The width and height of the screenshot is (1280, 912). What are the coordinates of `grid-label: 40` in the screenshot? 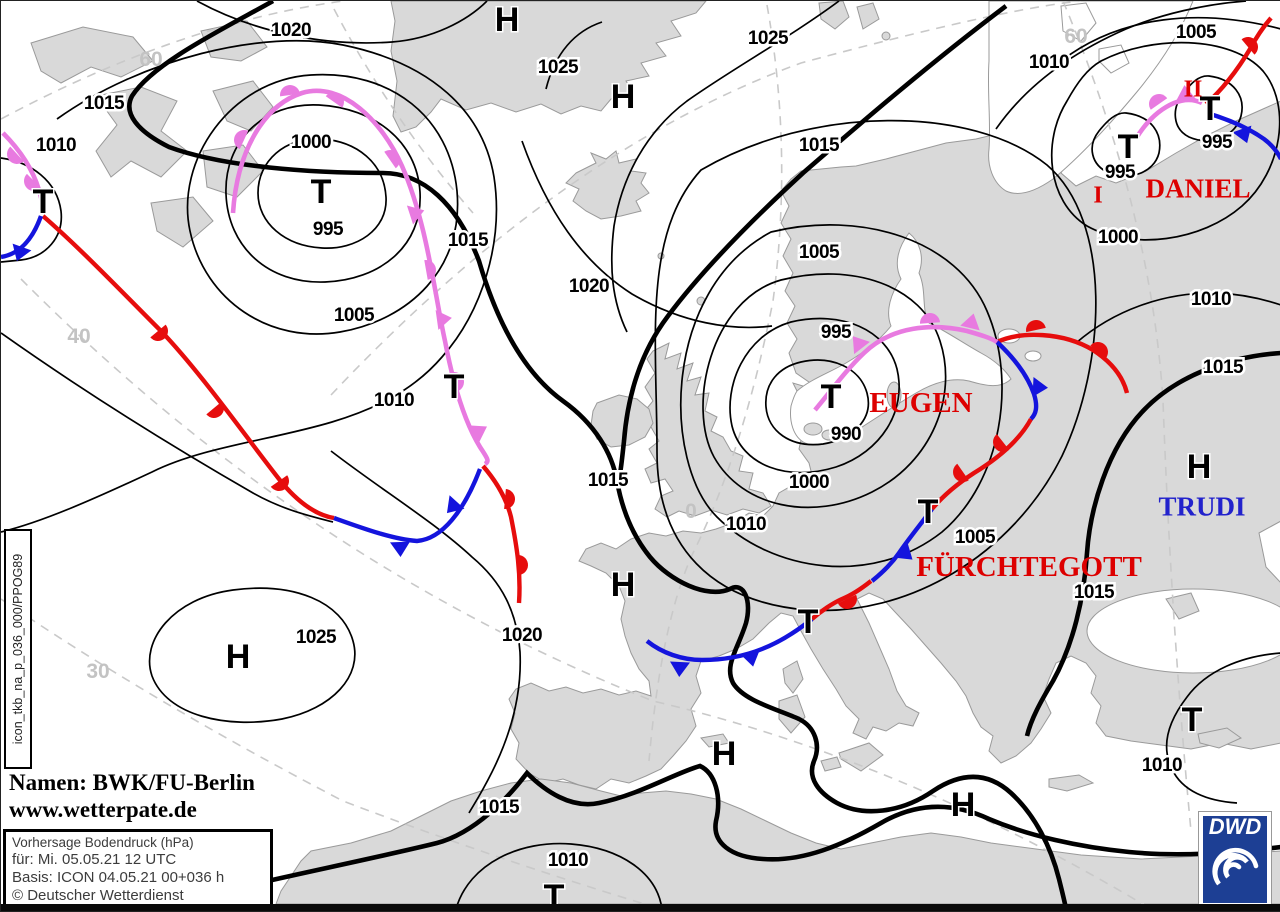 It's located at (78, 336).